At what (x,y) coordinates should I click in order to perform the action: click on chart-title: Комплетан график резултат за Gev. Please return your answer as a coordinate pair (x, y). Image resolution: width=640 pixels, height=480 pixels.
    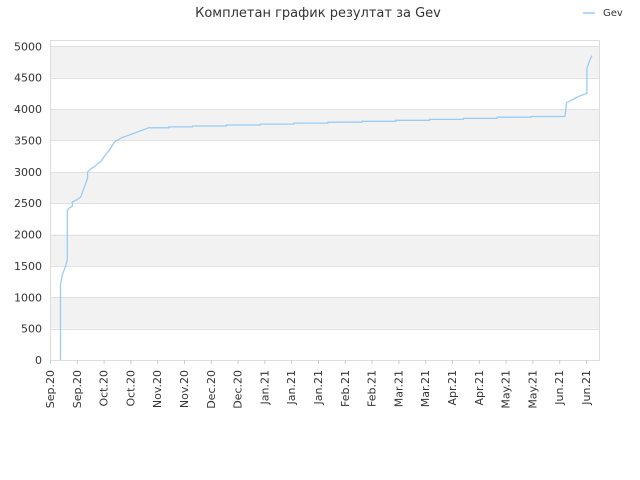
    Looking at the image, I should click on (318, 13).